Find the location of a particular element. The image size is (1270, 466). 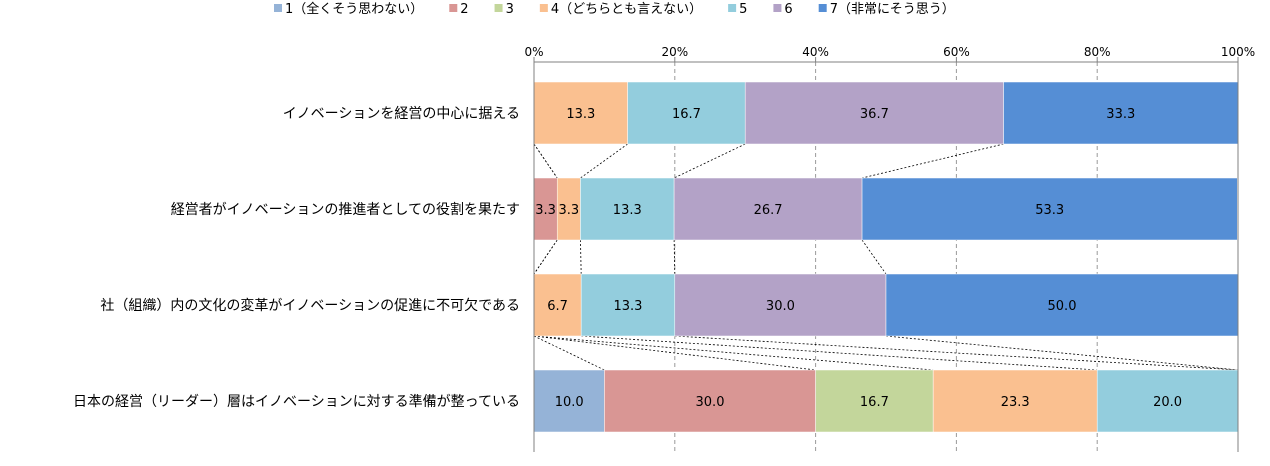

data-label: 36.7 is located at coordinates (874, 114).